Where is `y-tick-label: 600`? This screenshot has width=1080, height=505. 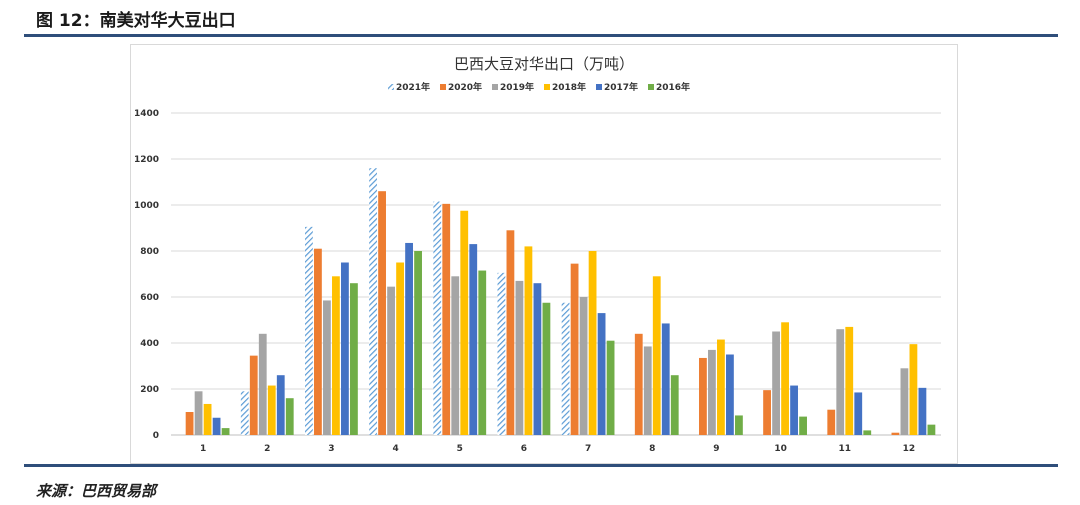 y-tick-label: 600 is located at coordinates (149, 298).